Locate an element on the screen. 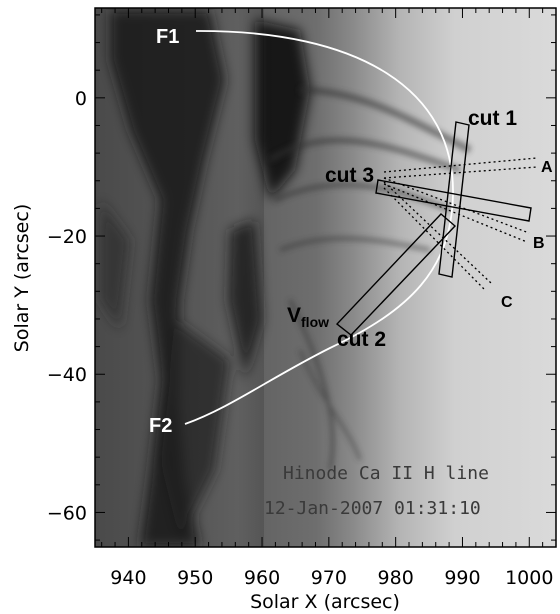 The image size is (560, 614). caption-line2: 12-Jan-2007 01:31:10 is located at coordinates (372, 508).